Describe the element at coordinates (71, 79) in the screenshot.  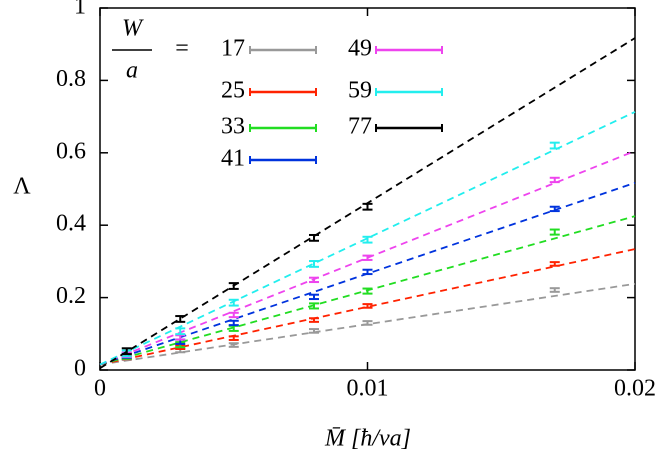
I see `y-tick-label: 0.8` at that location.